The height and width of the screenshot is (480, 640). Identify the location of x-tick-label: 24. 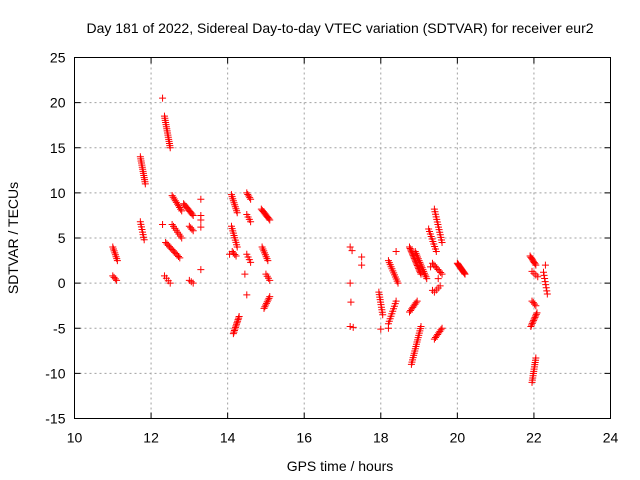
(611, 438).